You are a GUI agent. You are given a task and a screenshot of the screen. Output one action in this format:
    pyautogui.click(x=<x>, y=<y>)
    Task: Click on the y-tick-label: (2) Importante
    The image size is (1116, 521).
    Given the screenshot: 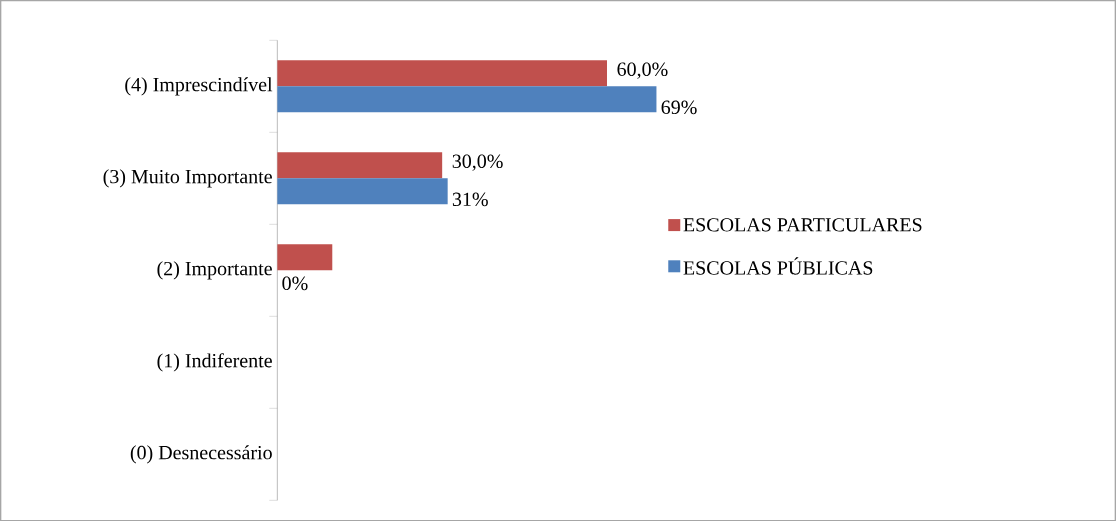 What is the action you would take?
    pyautogui.click(x=214, y=270)
    